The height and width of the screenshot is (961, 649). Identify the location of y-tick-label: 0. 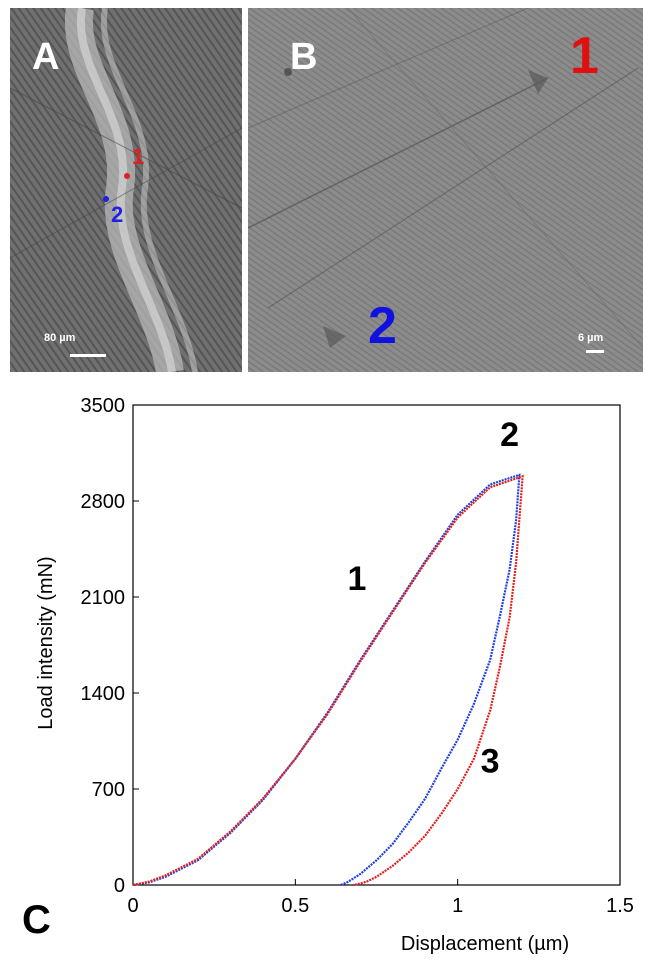
(119, 886).